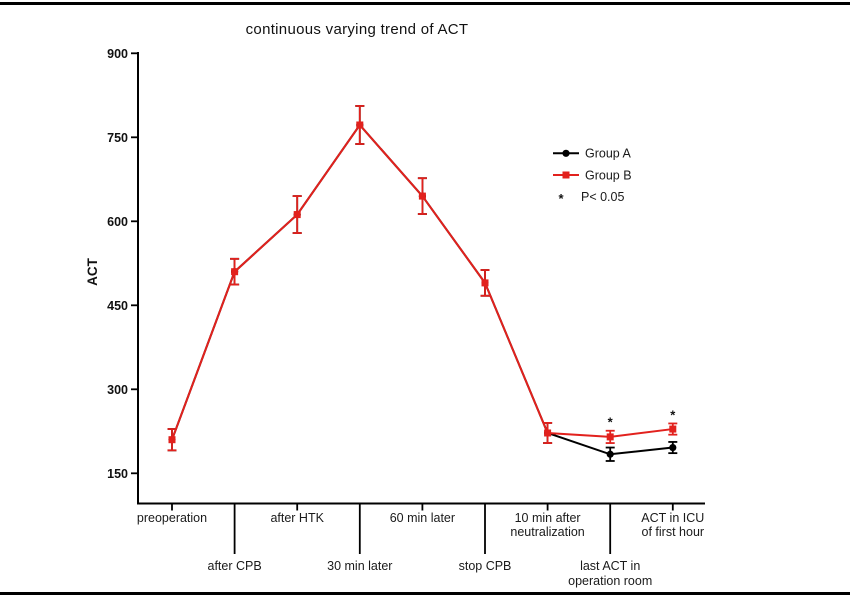 This screenshot has width=850, height=601. I want to click on y-tick-label: 150, so click(117, 474).